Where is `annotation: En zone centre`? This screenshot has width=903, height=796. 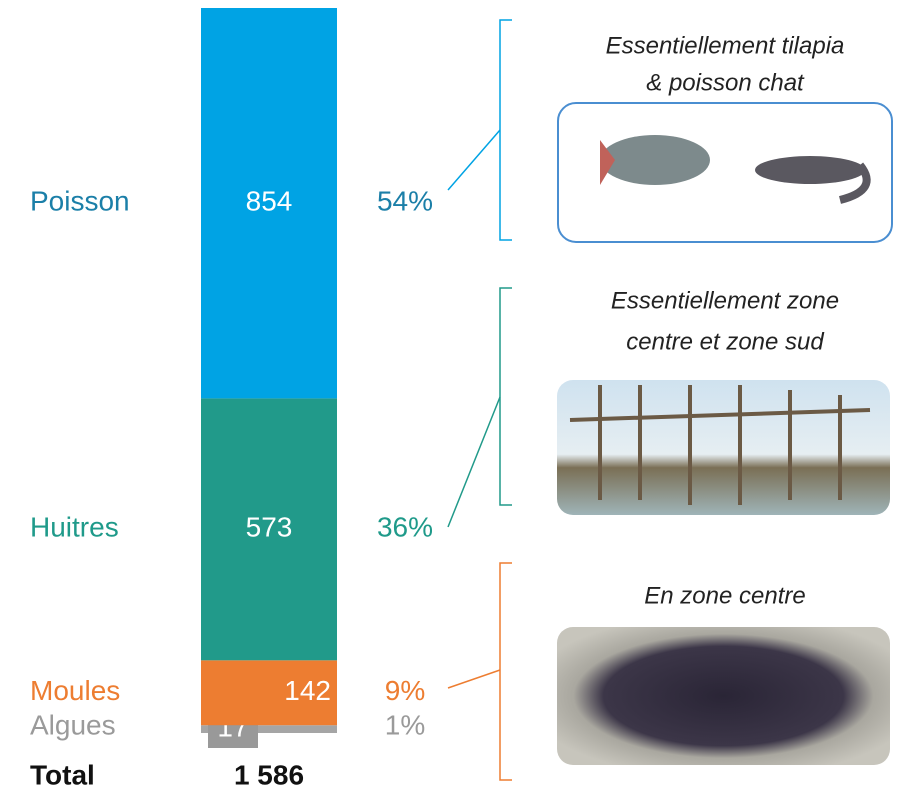 annotation: En zone centre is located at coordinates (724, 595).